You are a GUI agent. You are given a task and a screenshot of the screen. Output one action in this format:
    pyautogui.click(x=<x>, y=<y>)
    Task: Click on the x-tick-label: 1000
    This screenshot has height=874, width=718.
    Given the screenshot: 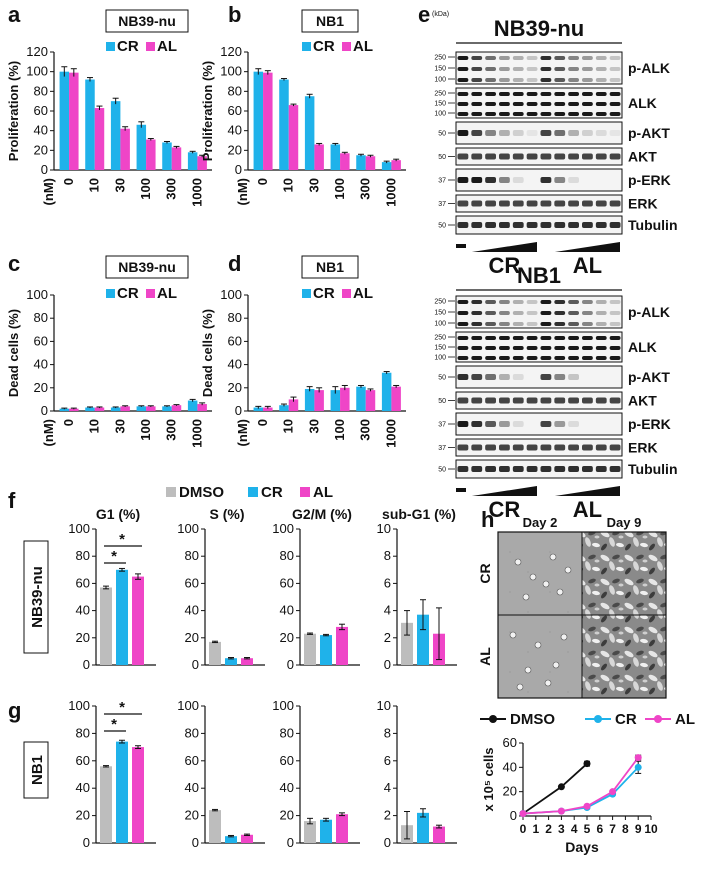 What is the action you would take?
    pyautogui.click(x=390, y=192)
    